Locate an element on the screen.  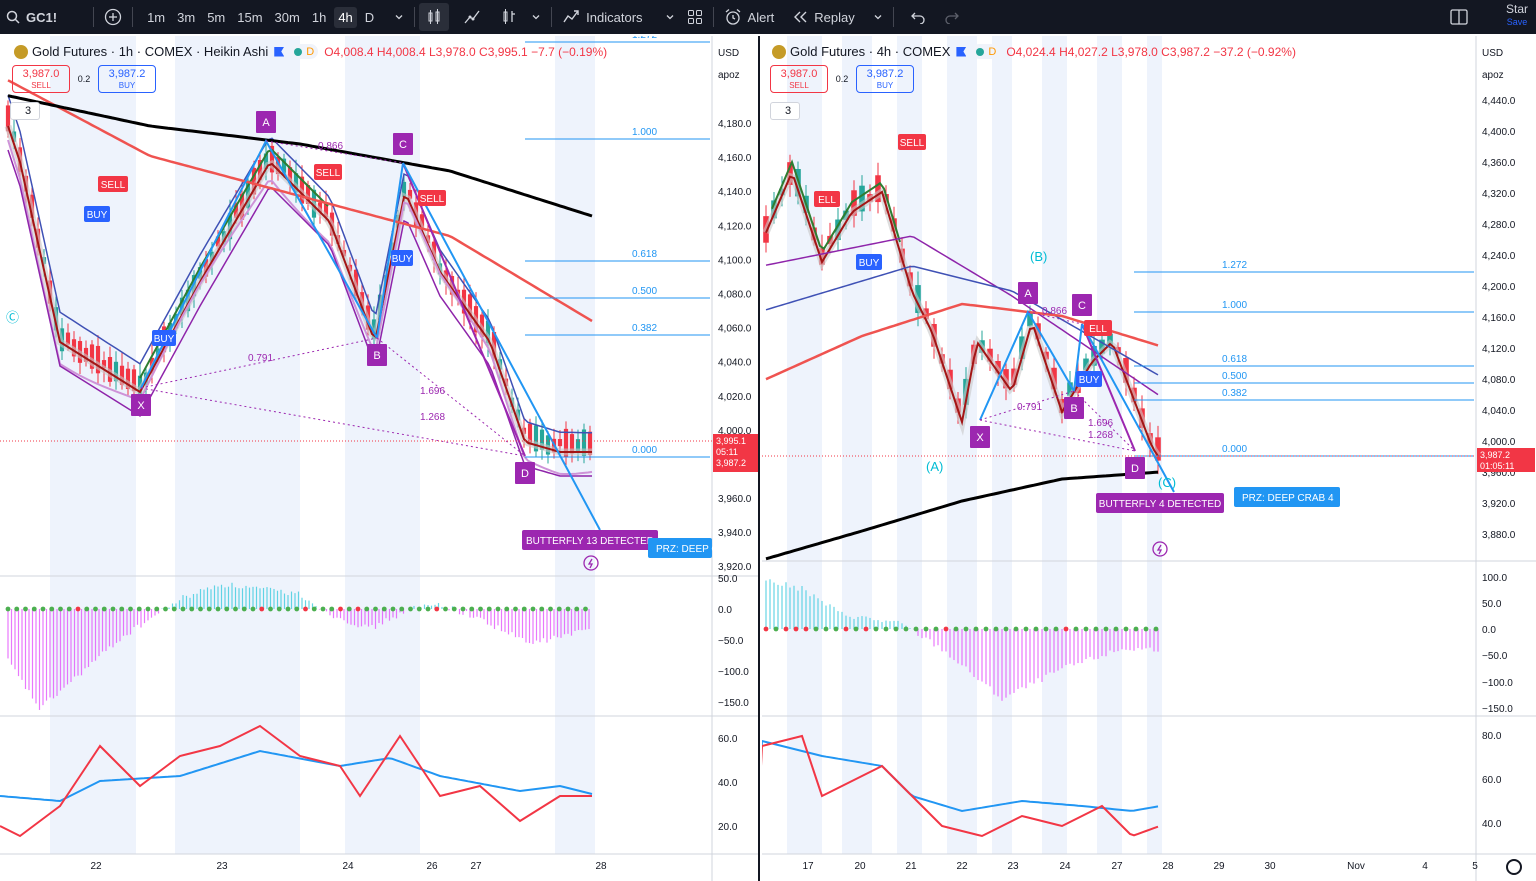
timeframe-30m: 30m is located at coordinates (287, 17).